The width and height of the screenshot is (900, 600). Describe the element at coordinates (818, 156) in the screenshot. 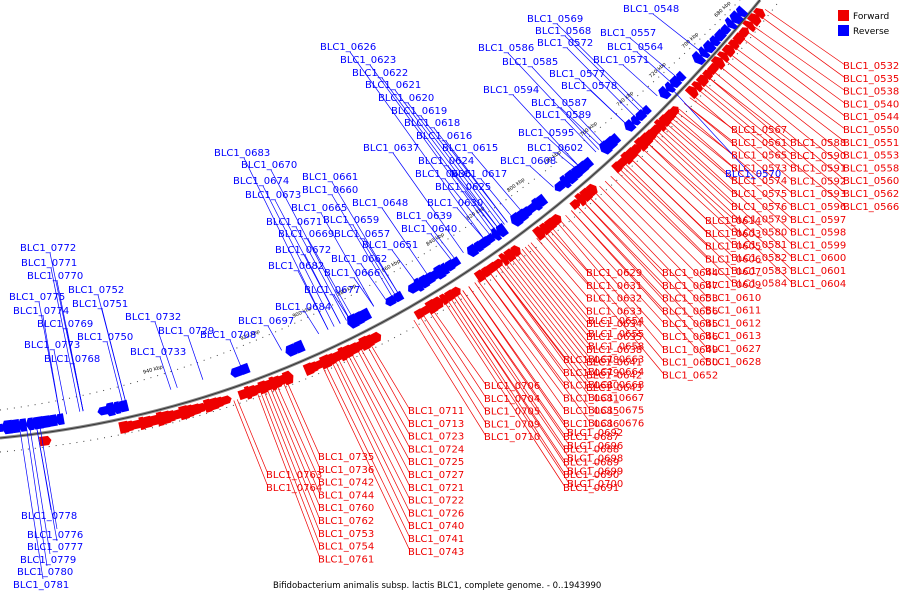

I see `forward-gene-label: BLC1_0590` at that location.